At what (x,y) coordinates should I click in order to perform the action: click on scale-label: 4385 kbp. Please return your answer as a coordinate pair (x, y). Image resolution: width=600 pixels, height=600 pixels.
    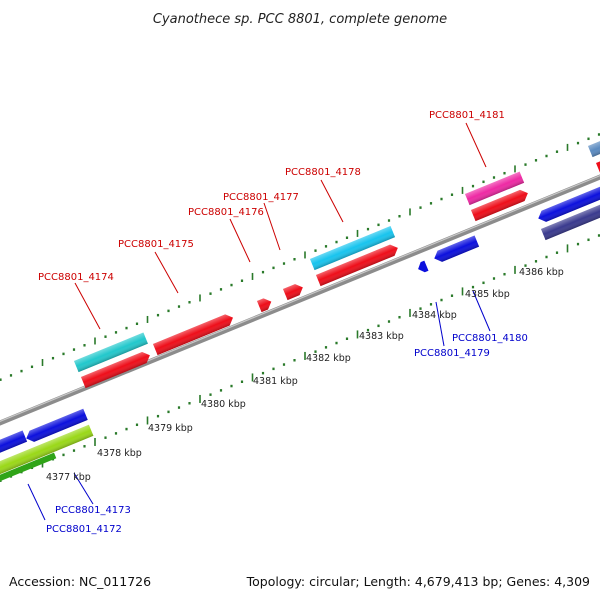
    Looking at the image, I should click on (487, 294).